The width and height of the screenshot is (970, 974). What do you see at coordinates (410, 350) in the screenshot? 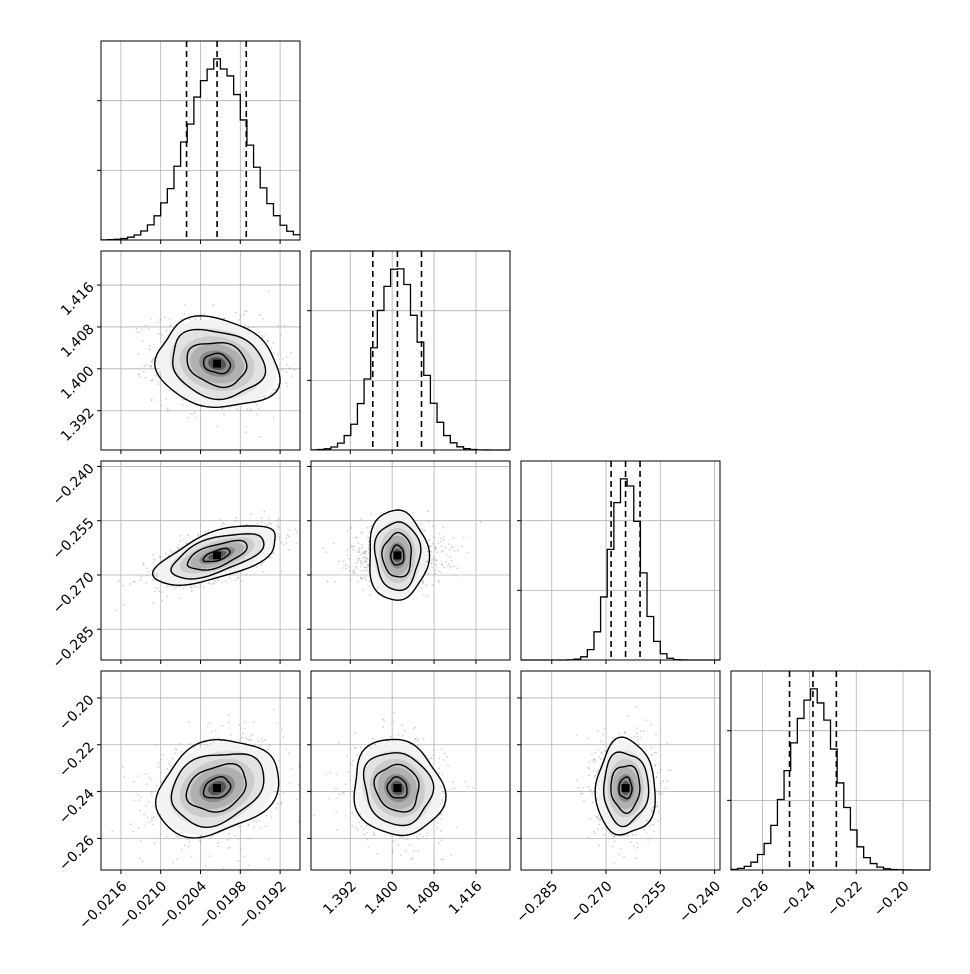
I see `panel-frame` at bounding box center [410, 350].